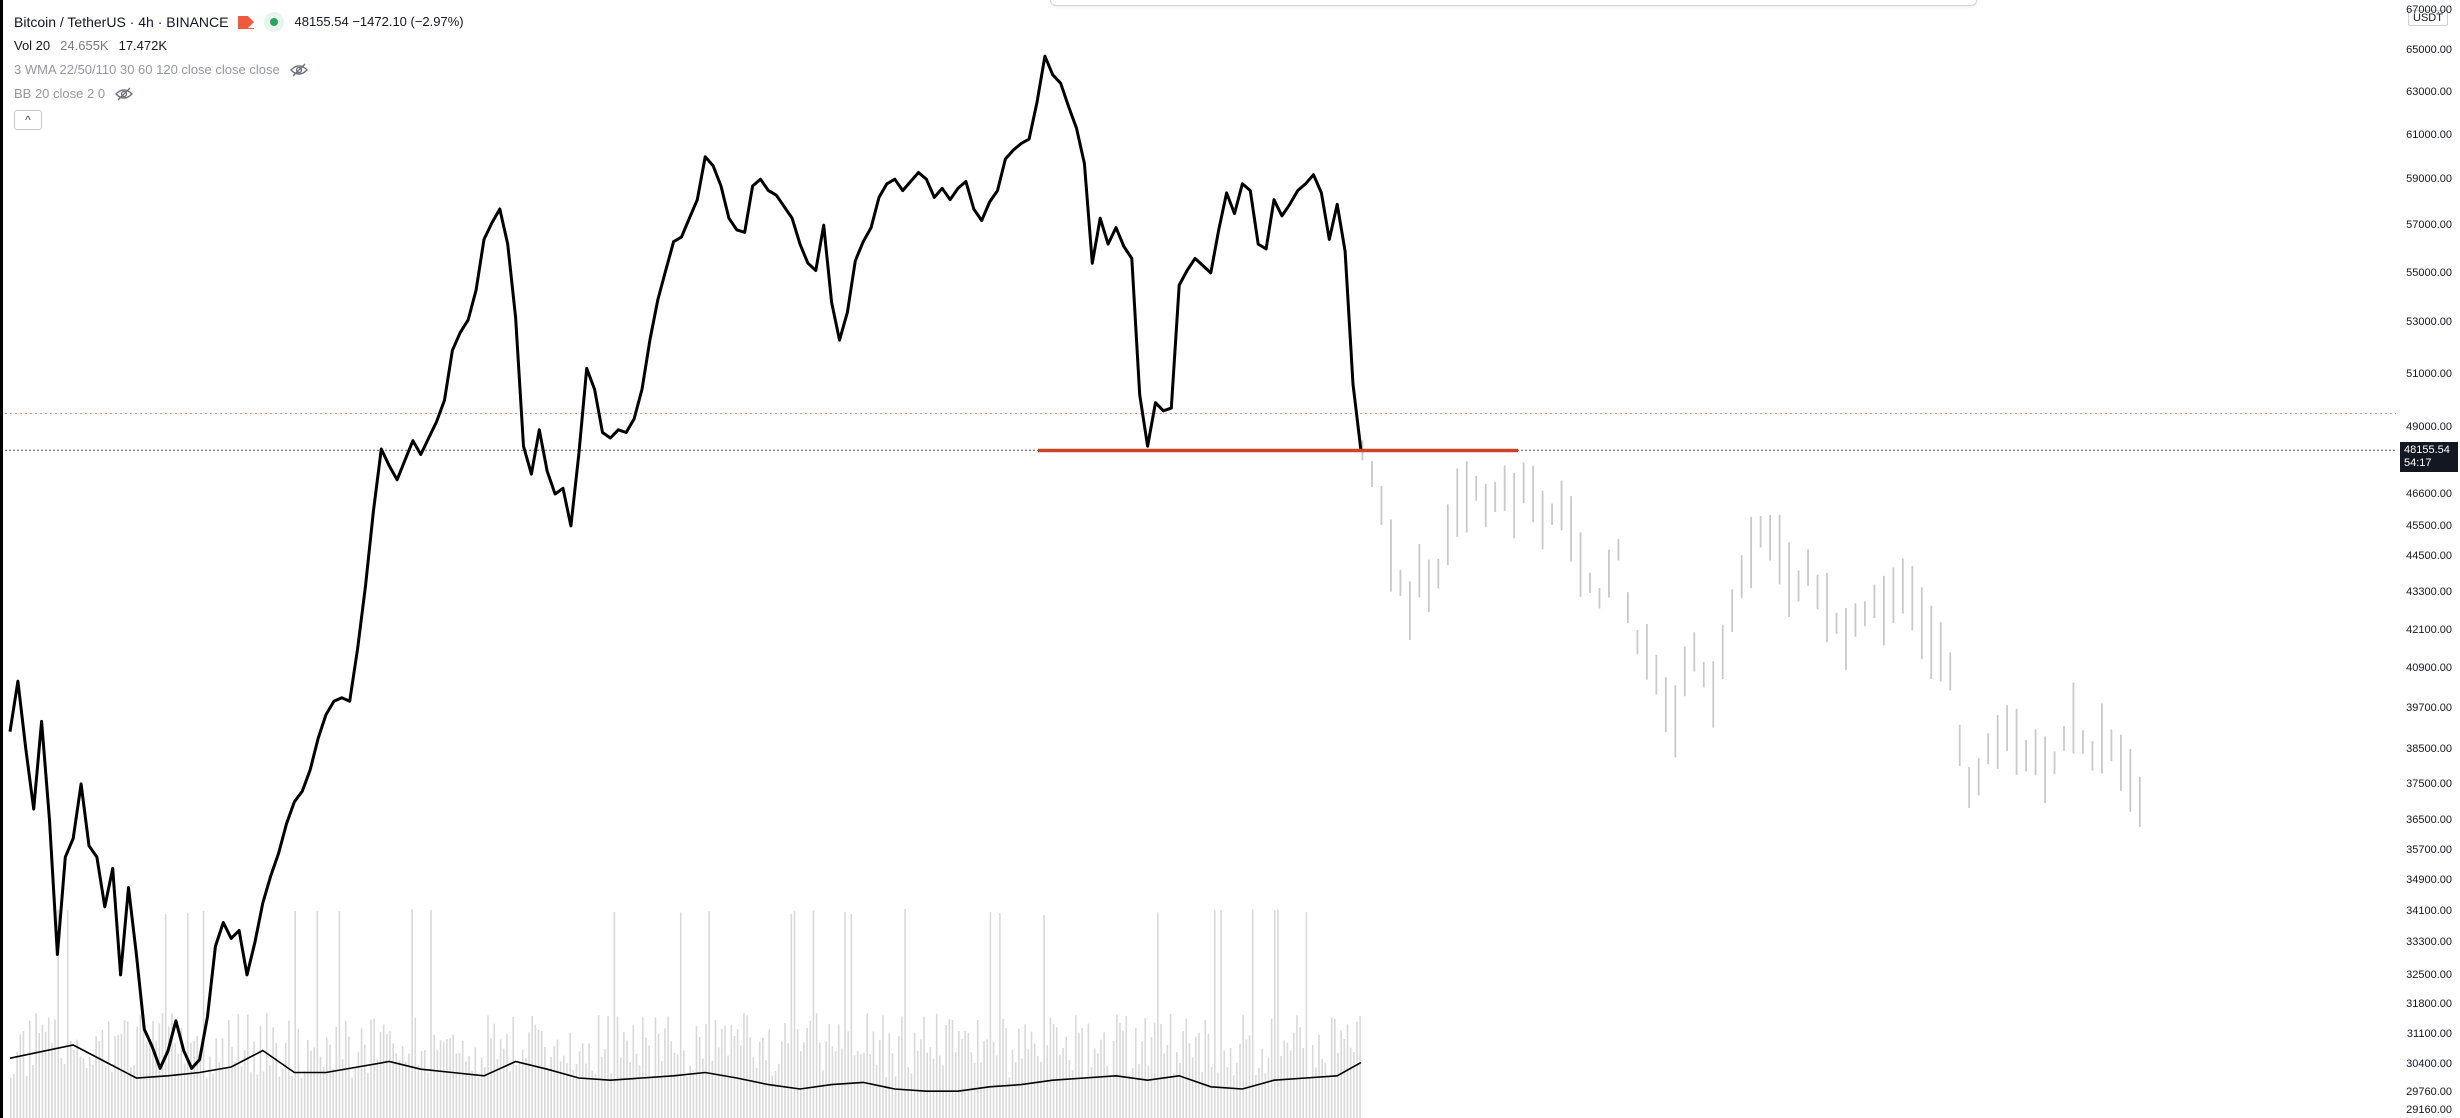 The width and height of the screenshot is (2460, 1118). I want to click on flag-icon, so click(246, 22).